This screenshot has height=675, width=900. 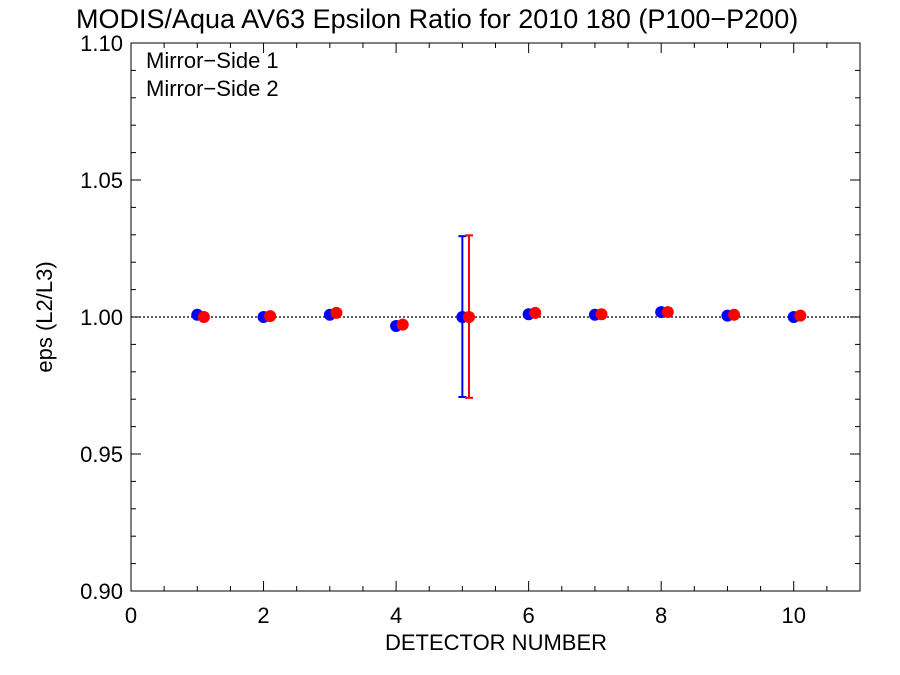 What do you see at coordinates (131, 615) in the screenshot?
I see `x-tick-label: 0` at bounding box center [131, 615].